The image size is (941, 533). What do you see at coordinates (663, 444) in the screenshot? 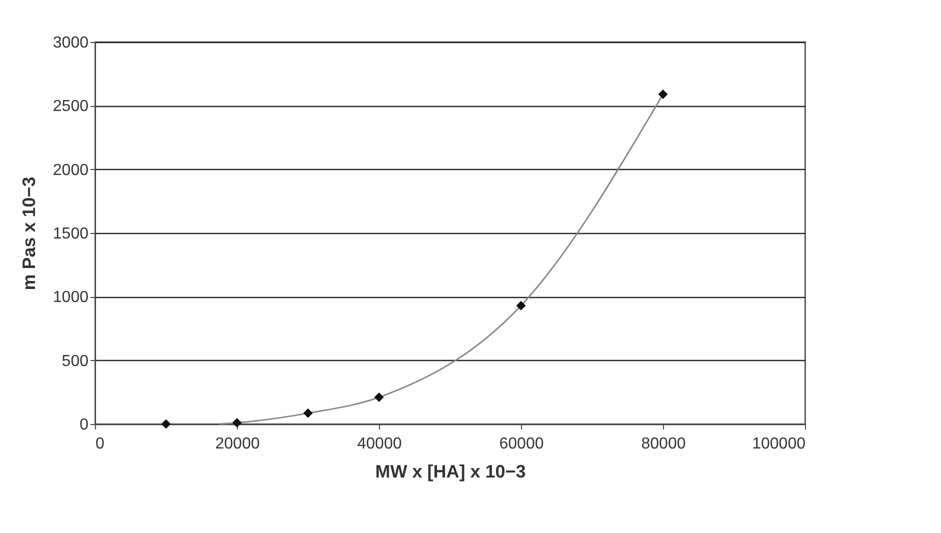
I see `x-tick-label: 80000` at bounding box center [663, 444].